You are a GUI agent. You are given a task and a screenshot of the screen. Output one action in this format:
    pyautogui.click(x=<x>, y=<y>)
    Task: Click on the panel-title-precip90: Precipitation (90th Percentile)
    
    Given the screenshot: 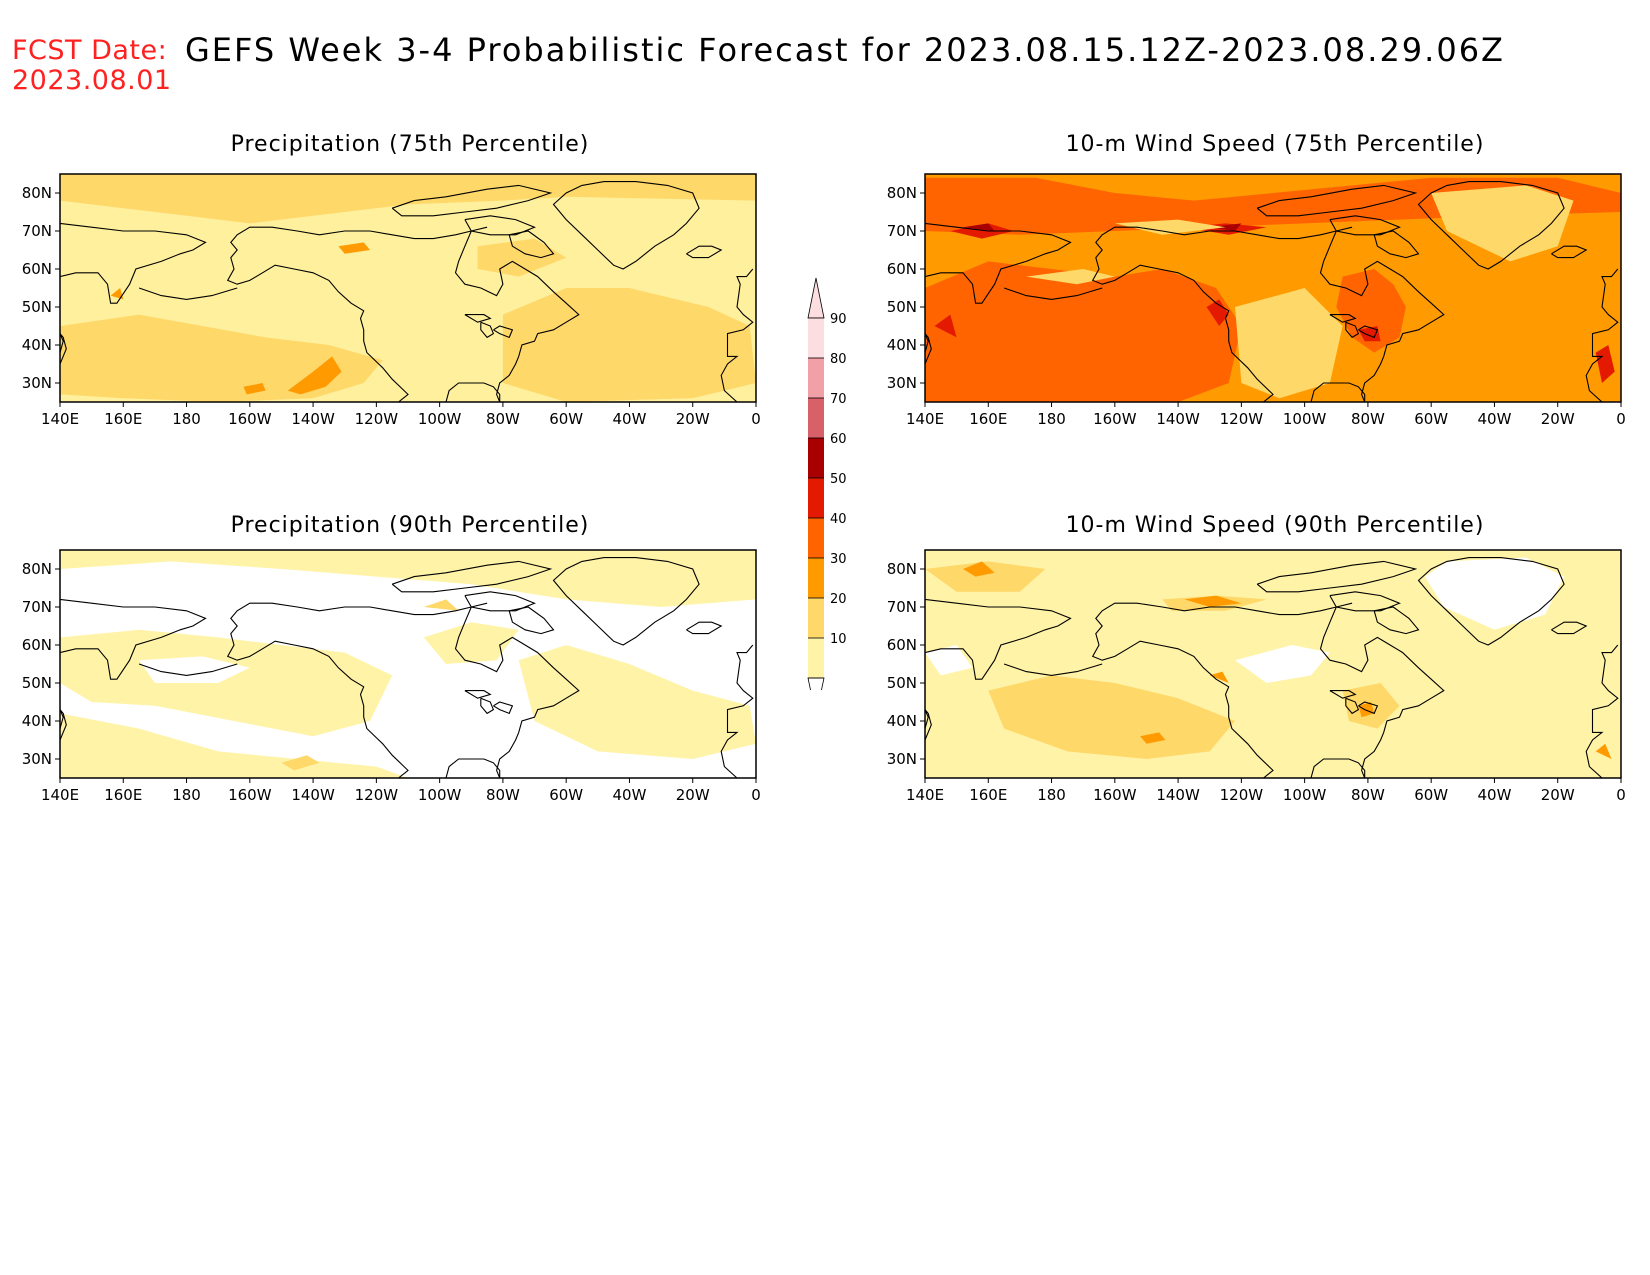 What is the action you would take?
    pyautogui.click(x=410, y=525)
    